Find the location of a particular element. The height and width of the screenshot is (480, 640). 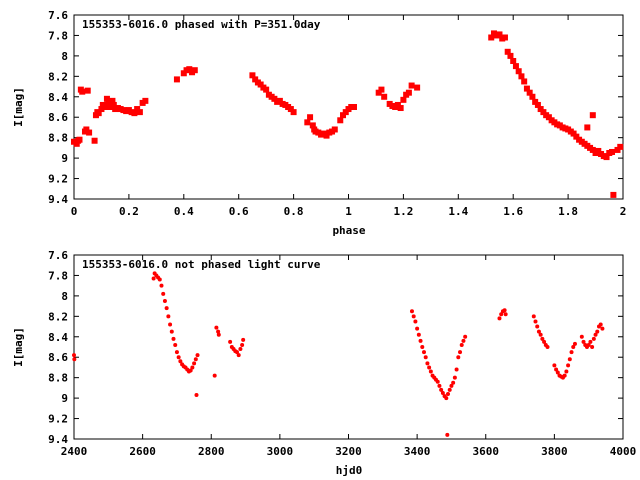

x-tick-label: 1.2 is located at coordinates (403, 211).